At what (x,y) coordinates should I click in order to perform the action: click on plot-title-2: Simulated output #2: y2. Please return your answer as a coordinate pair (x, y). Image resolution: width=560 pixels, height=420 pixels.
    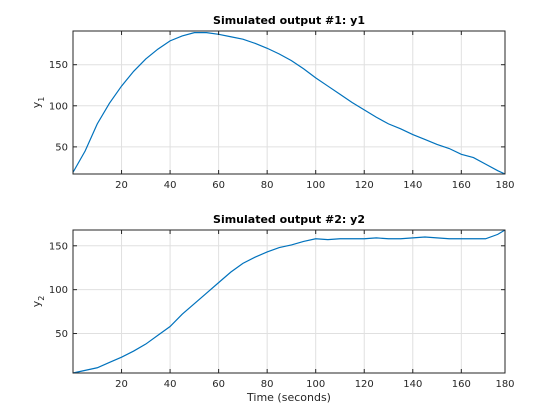
    Looking at the image, I should click on (289, 219).